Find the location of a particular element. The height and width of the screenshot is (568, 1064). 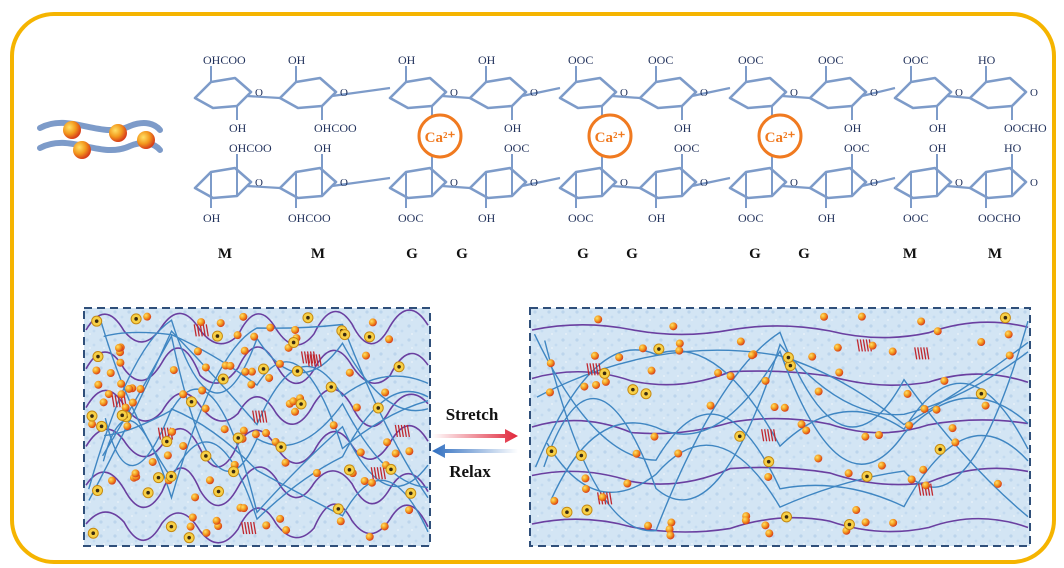

chain-icon is located at coordinates (100, 139).